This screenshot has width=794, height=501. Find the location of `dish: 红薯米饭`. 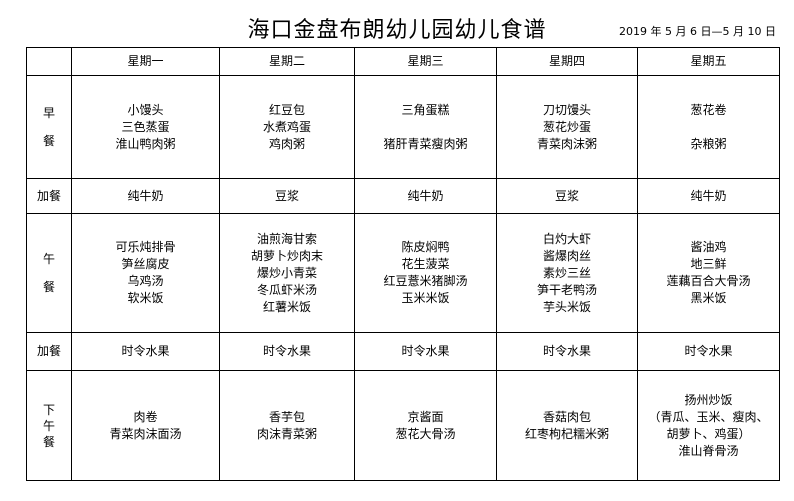

dish: 红薯米饭 is located at coordinates (286, 306).